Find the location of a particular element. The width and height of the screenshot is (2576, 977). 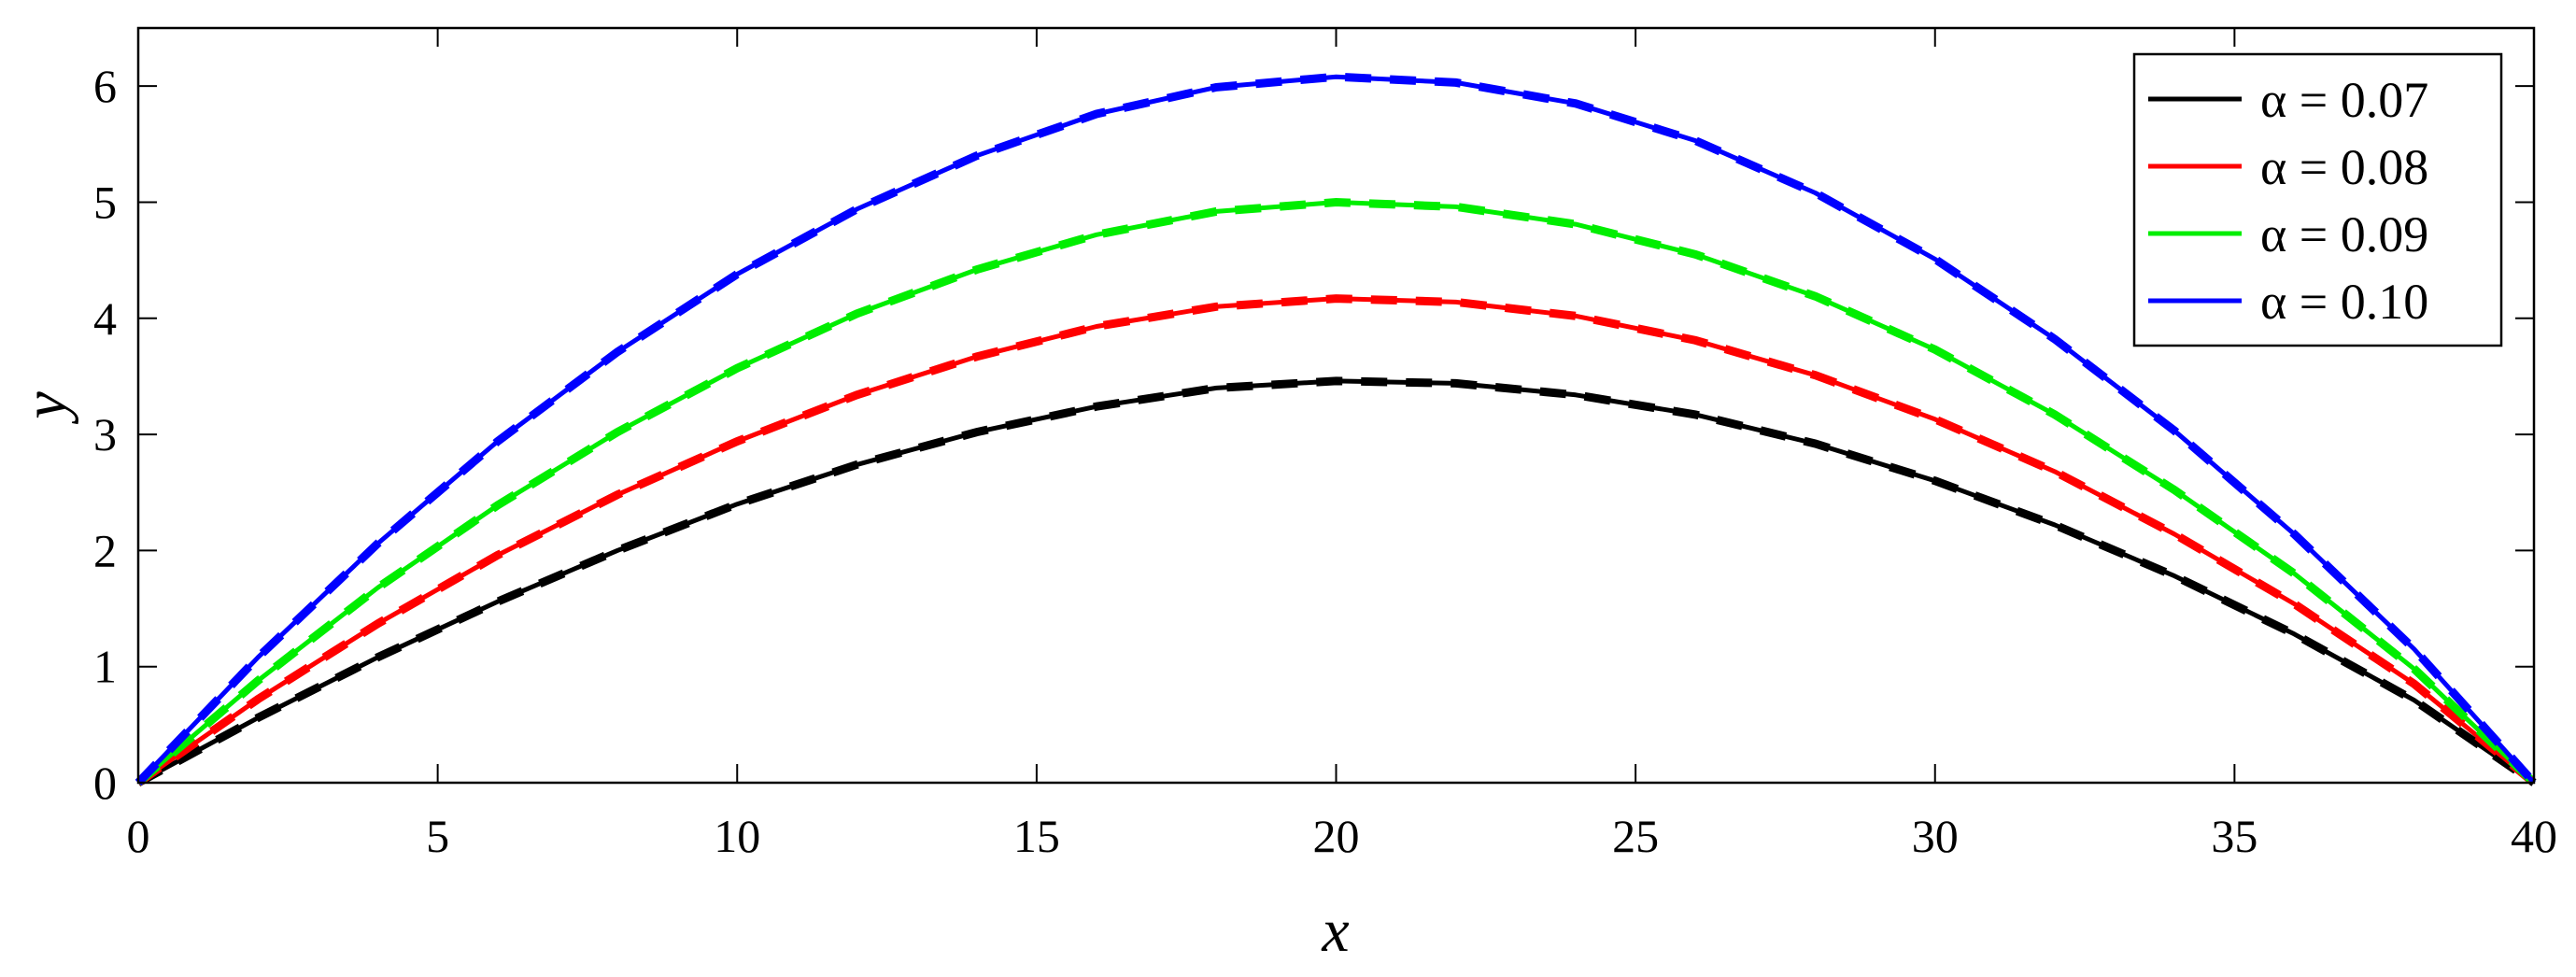

x-tick-label: 5 is located at coordinates (437, 836).